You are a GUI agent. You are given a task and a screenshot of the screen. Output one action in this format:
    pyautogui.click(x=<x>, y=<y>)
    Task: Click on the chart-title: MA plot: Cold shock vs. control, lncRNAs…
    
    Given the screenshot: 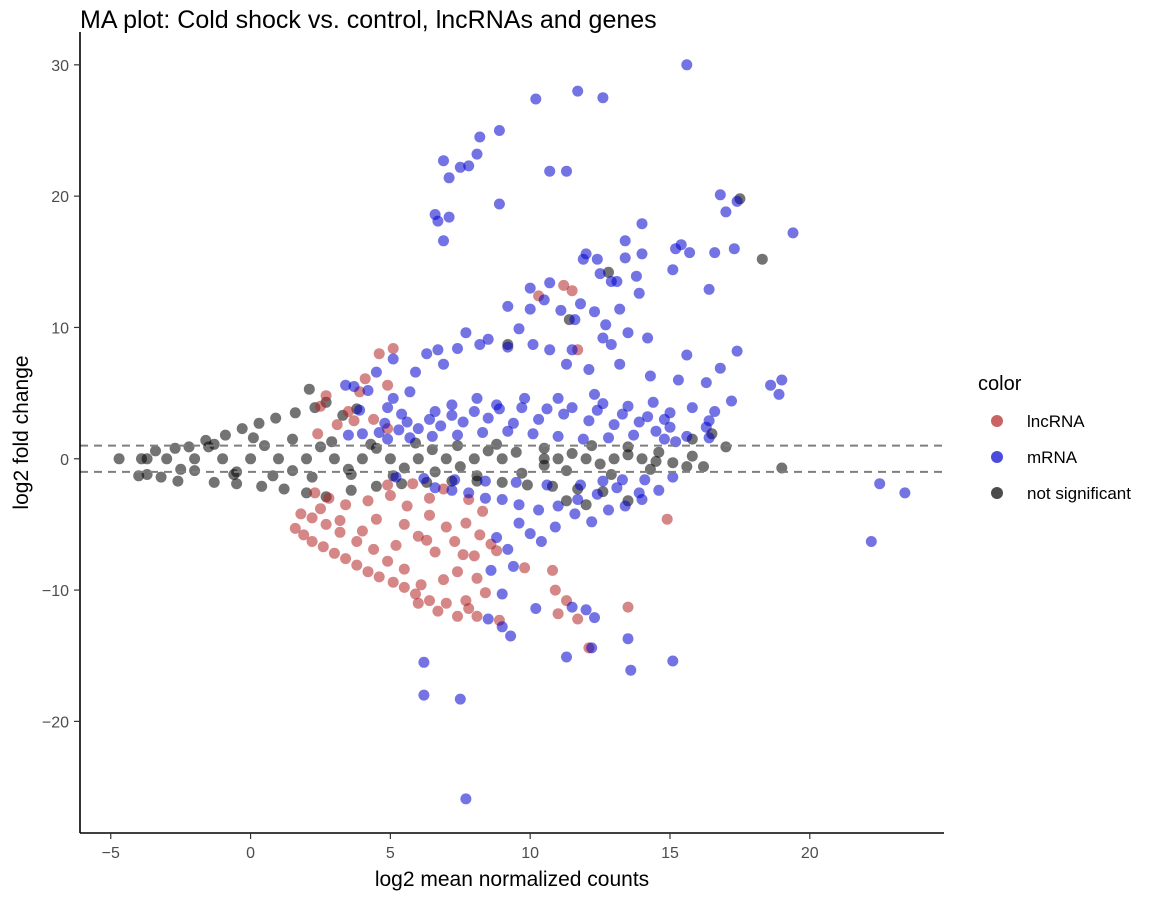 What is the action you would take?
    pyautogui.click(x=368, y=20)
    